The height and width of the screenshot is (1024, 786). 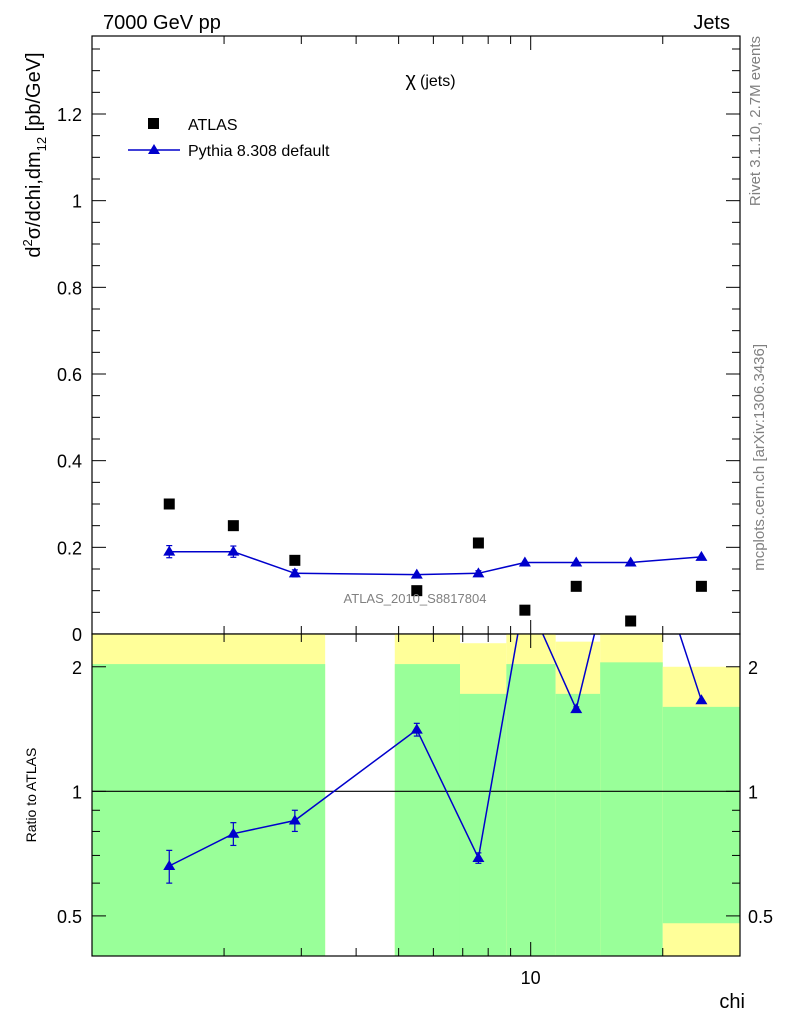 What do you see at coordinates (154, 149) in the screenshot?
I see `legend-pythia-marker` at bounding box center [154, 149].